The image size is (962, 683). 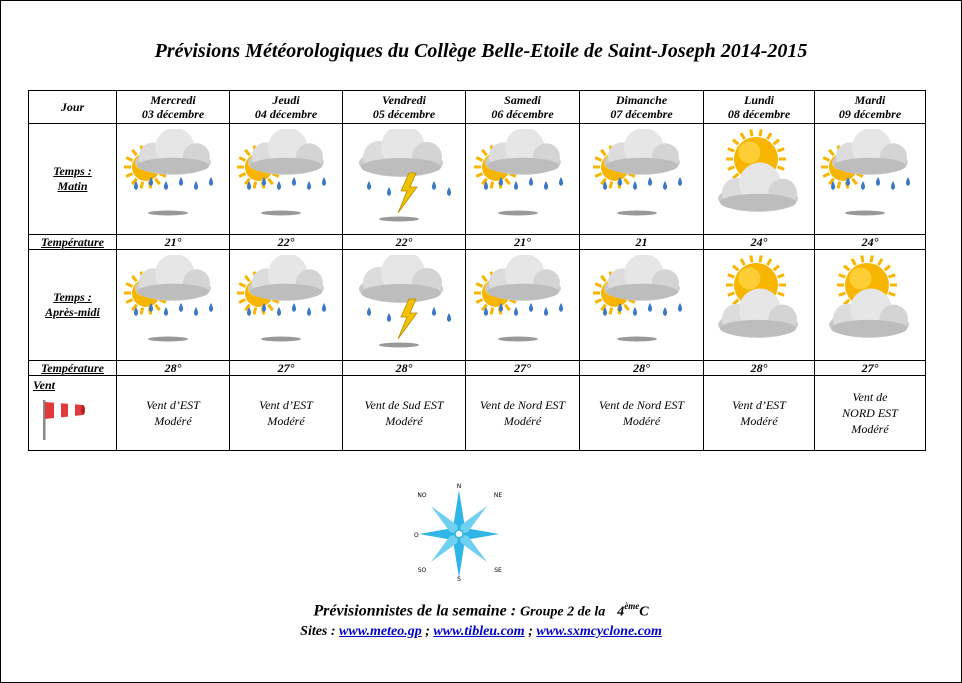 I want to click on forecasters-label: Prévisionnistes de la semaine :, so click(x=415, y=611).